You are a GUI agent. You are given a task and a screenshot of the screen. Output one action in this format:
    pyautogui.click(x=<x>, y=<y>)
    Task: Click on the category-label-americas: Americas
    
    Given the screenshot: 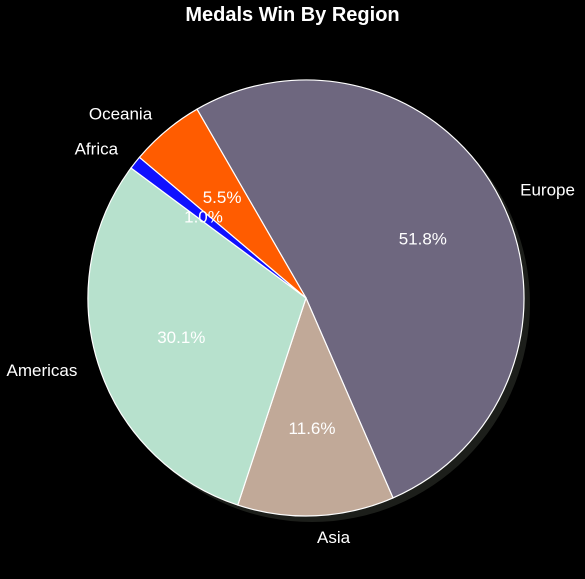 What is the action you would take?
    pyautogui.click(x=42, y=370)
    